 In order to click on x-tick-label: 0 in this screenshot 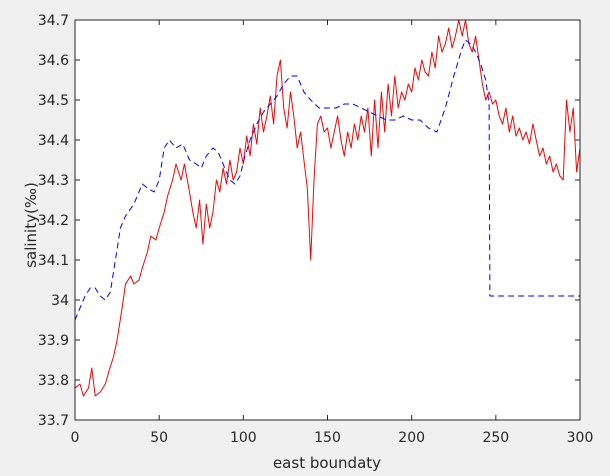, I will do `click(75, 438)`.